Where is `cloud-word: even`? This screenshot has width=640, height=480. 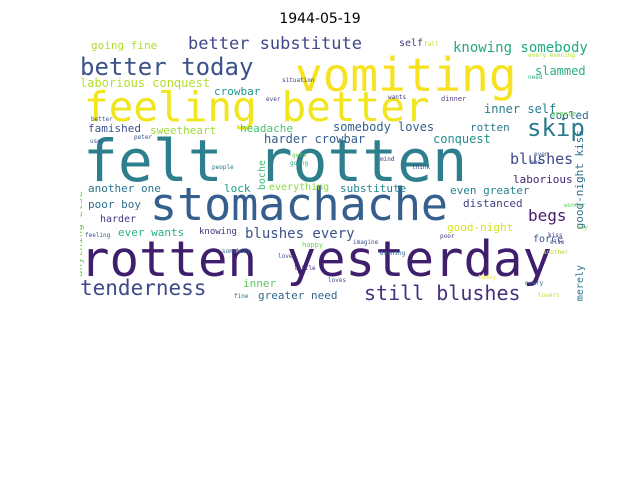 cloud-word: even is located at coordinates (541, 154).